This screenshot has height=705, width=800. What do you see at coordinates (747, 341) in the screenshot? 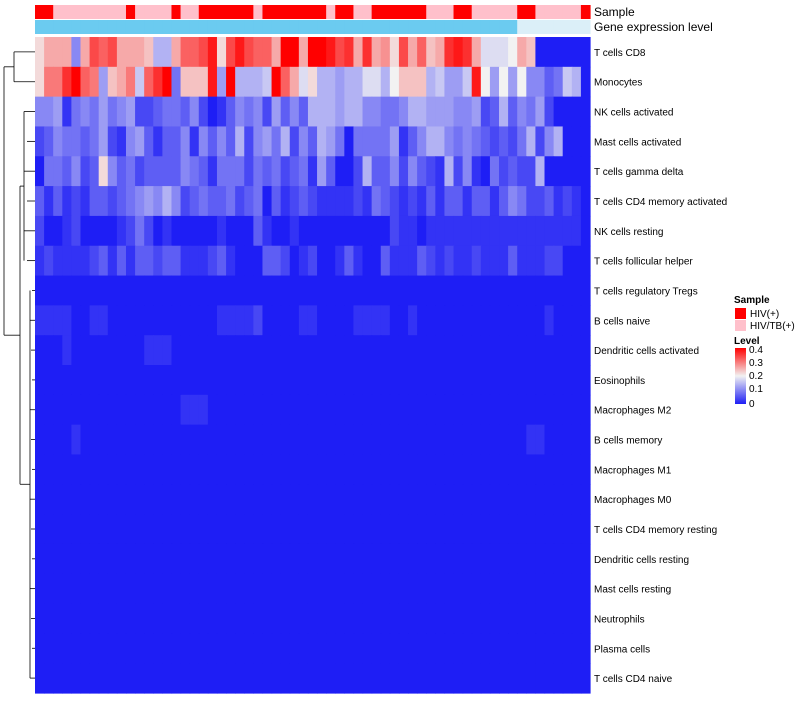
I see `legend-level-title: Level` at bounding box center [747, 341].